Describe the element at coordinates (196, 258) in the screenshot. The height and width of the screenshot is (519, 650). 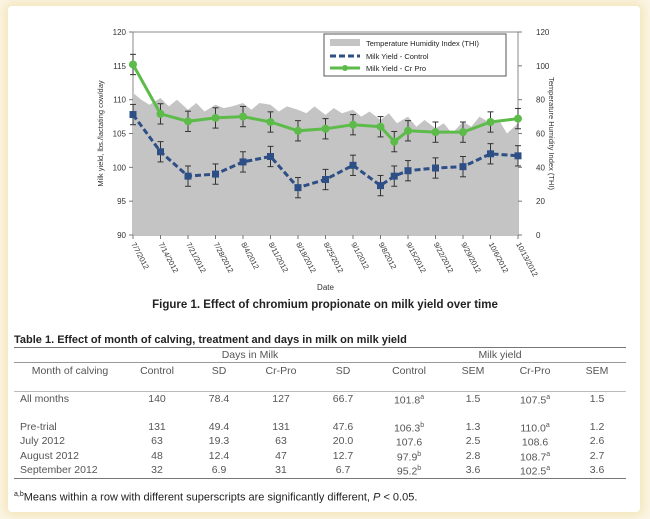
I see `x-tick-label: 7/21/2012` at that location.